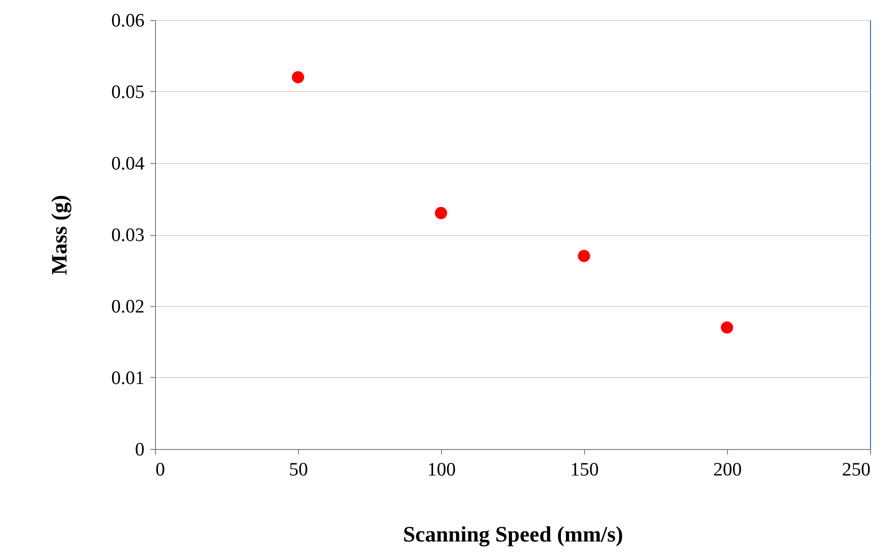 This screenshot has height=554, width=894. I want to click on x-tick-label: 200, so click(727, 470).